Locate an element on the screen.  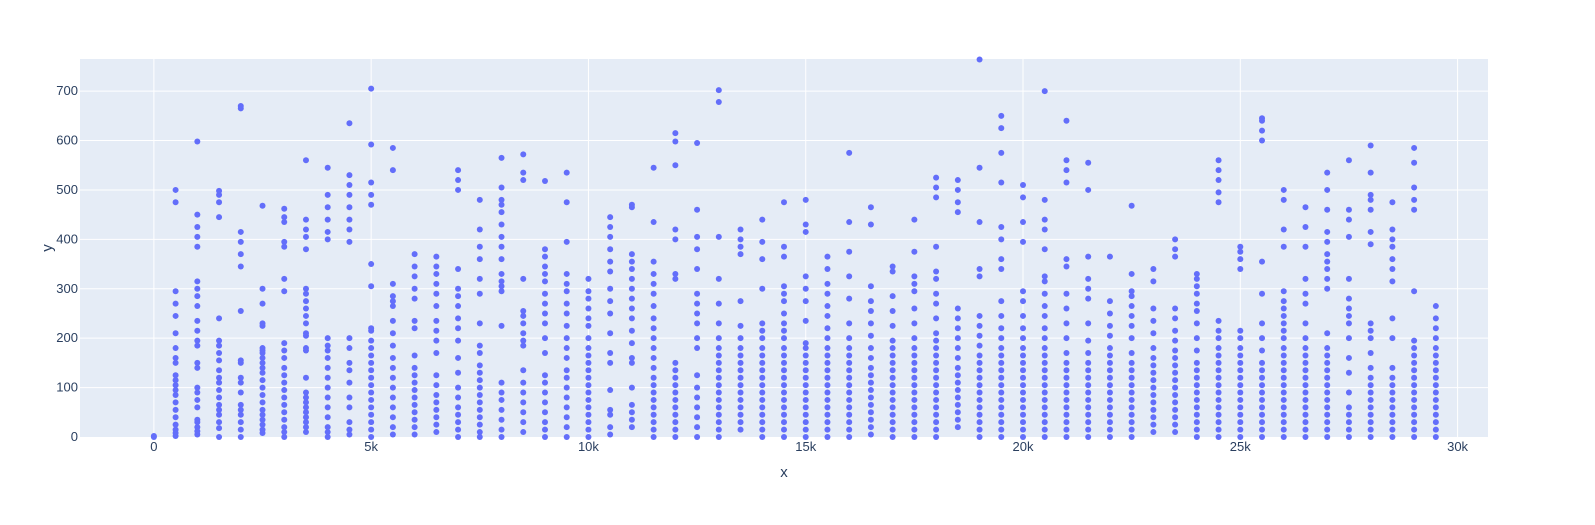
y-tick-label: 0 is located at coordinates (74, 436).